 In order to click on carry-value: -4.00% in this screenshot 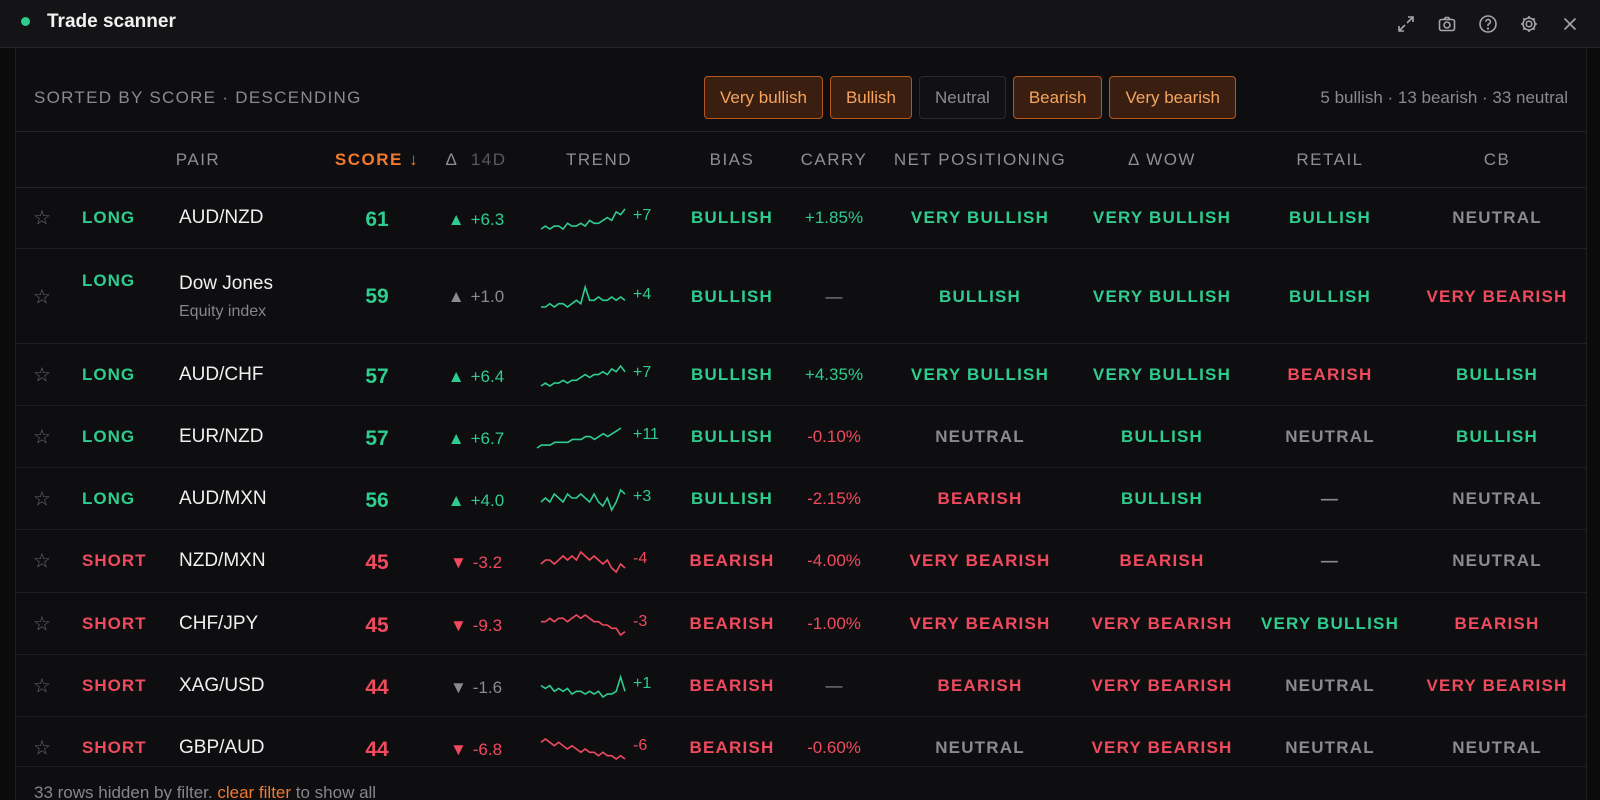, I will do `click(834, 560)`.